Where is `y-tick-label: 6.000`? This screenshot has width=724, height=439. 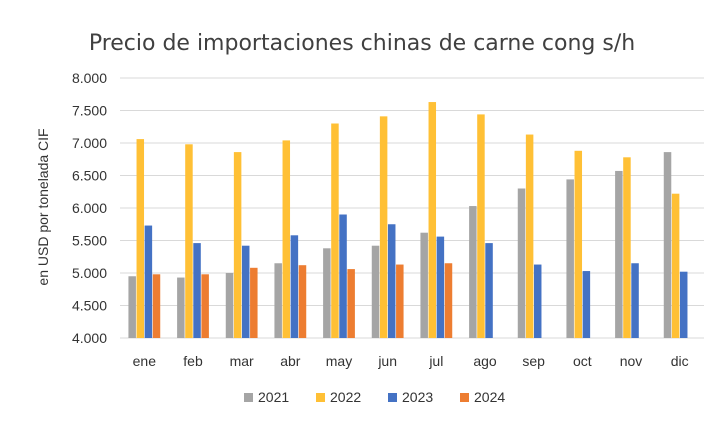 y-tick-label: 6.000 is located at coordinates (89, 208).